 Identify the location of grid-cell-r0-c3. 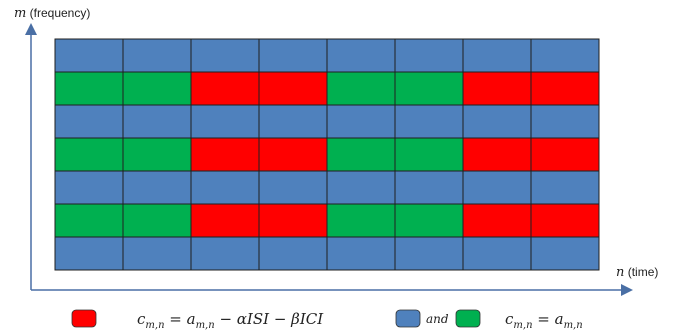
(293, 55).